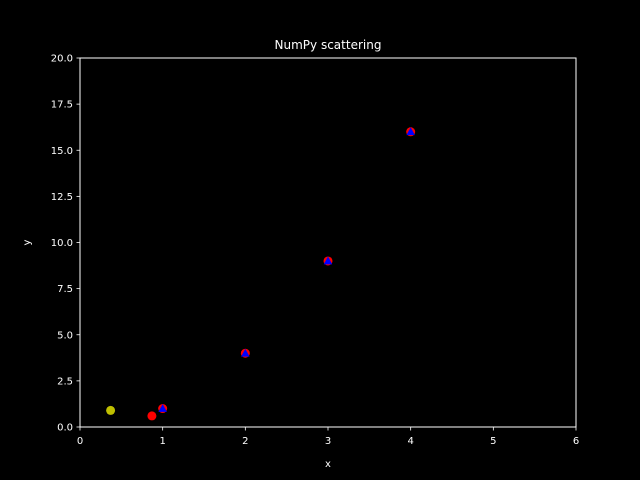 The width and height of the screenshot is (640, 480). I want to click on x-axis-label: x, so click(328, 464).